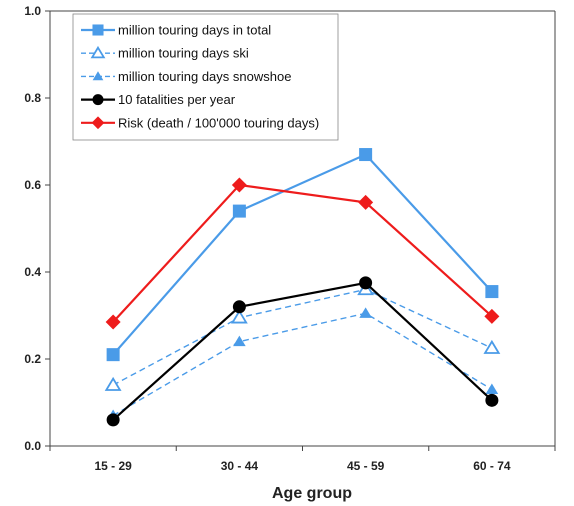  Describe the element at coordinates (312, 493) in the screenshot. I see `x-axis-title: Age group` at that location.